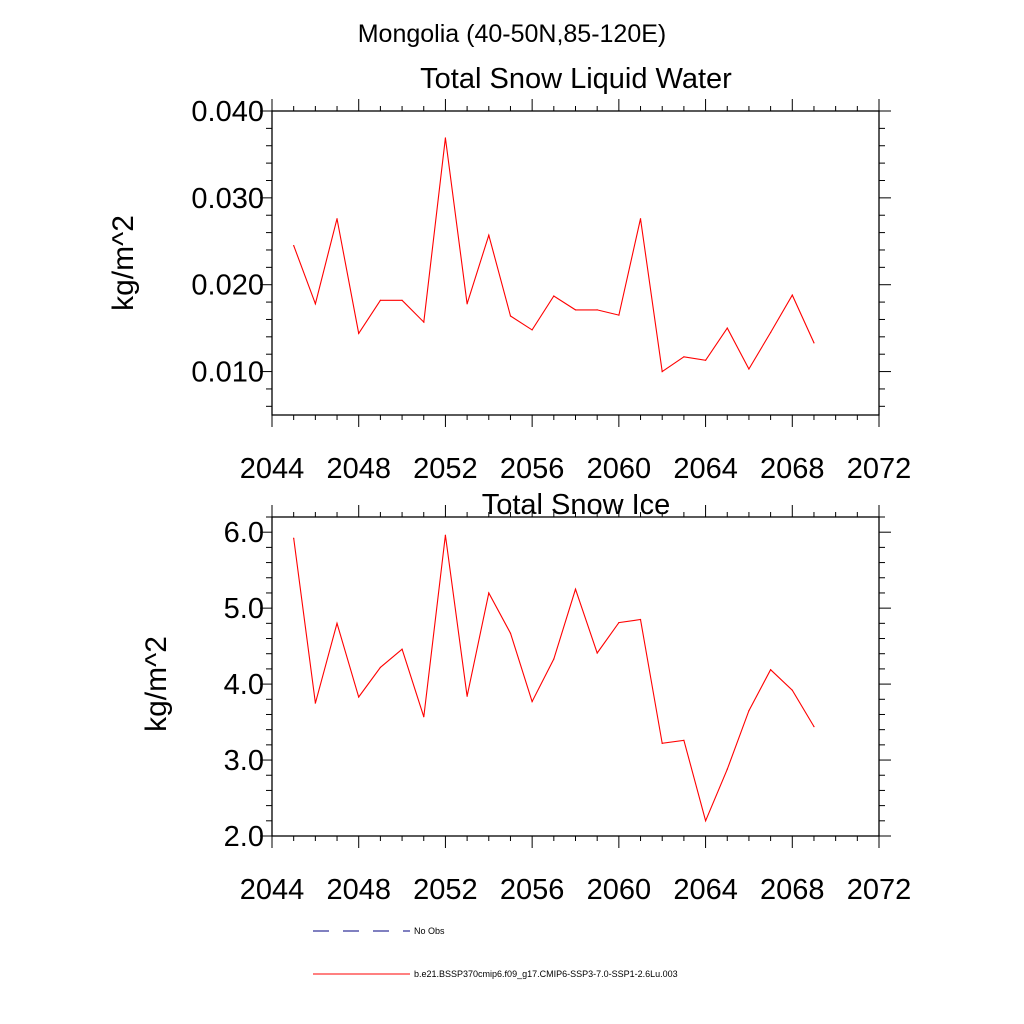 Image resolution: width=1024 pixels, height=1024 pixels. What do you see at coordinates (244, 761) in the screenshot?
I see `y-tick-label: 3.0` at bounding box center [244, 761].